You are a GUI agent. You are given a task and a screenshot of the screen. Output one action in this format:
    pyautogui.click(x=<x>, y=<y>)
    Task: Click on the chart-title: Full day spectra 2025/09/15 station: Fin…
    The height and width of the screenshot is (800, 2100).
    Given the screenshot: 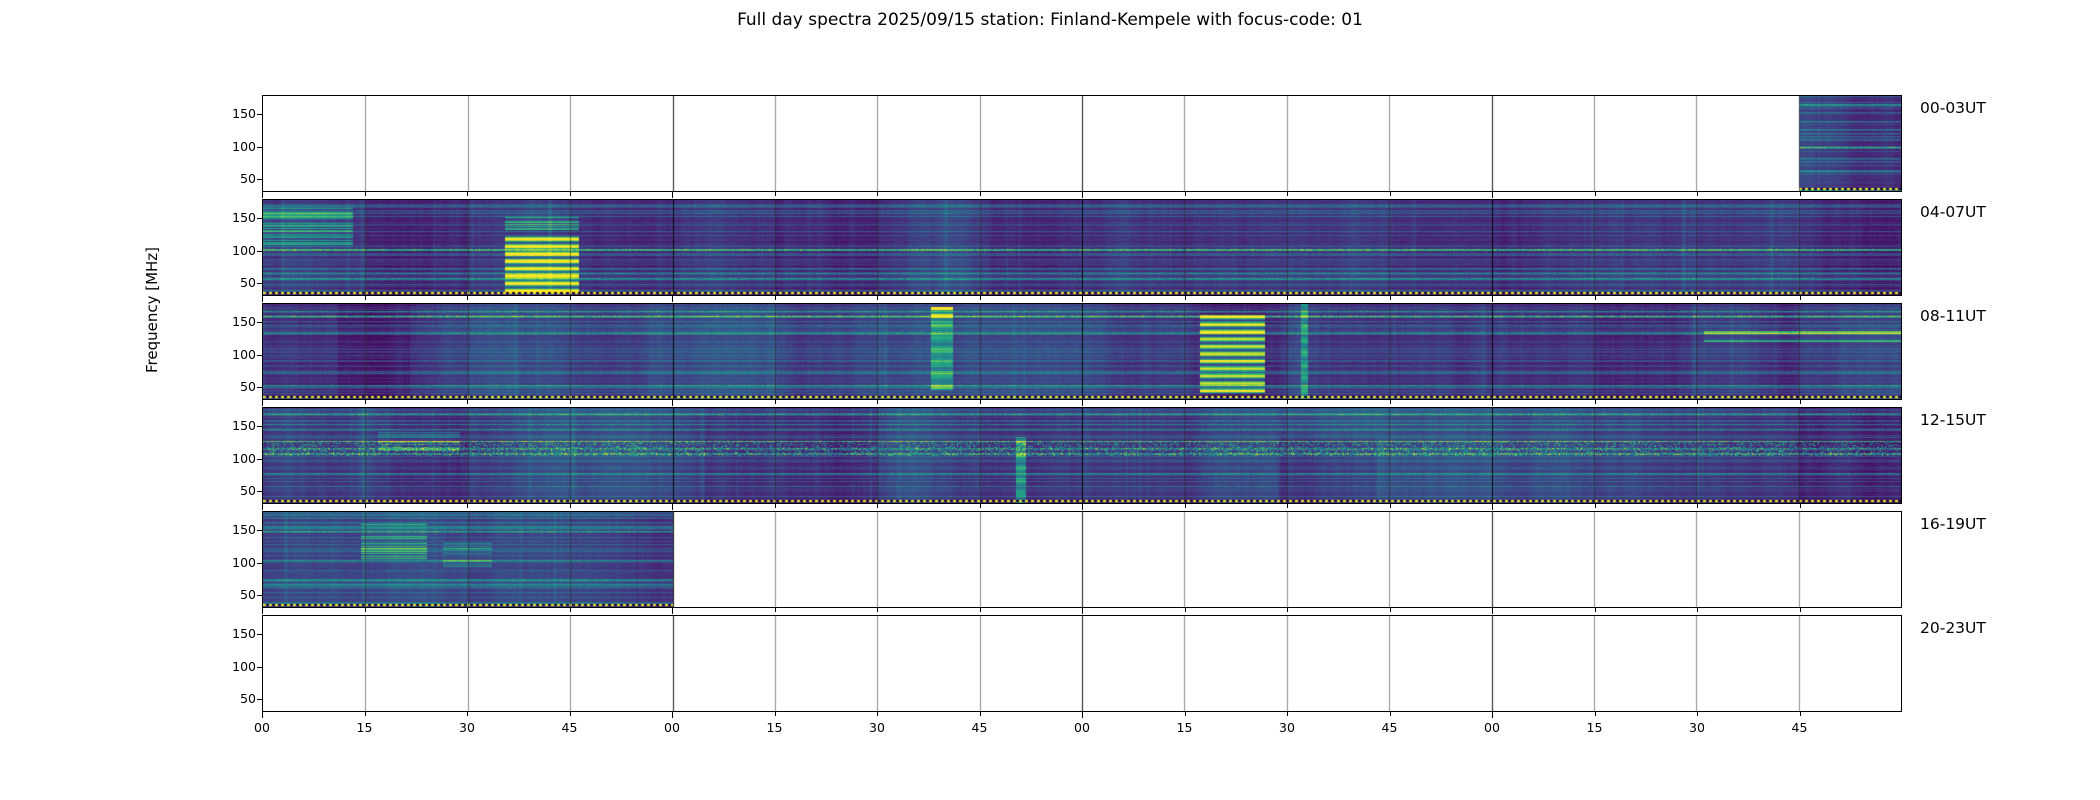 What is the action you would take?
    pyautogui.click(x=1050, y=20)
    